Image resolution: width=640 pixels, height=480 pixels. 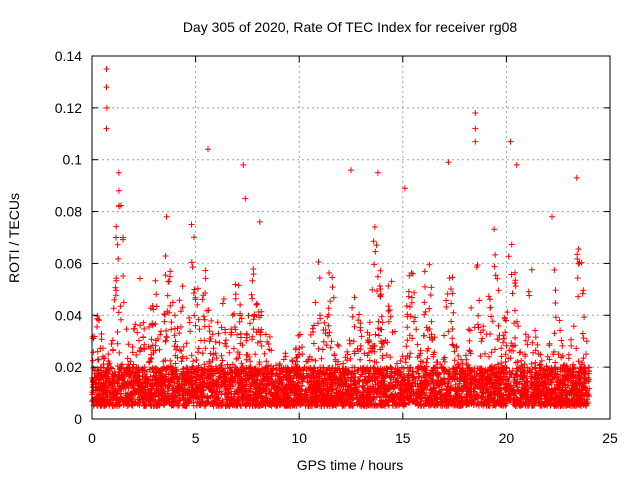 I want to click on x-tick-label: 5, so click(x=196, y=438).